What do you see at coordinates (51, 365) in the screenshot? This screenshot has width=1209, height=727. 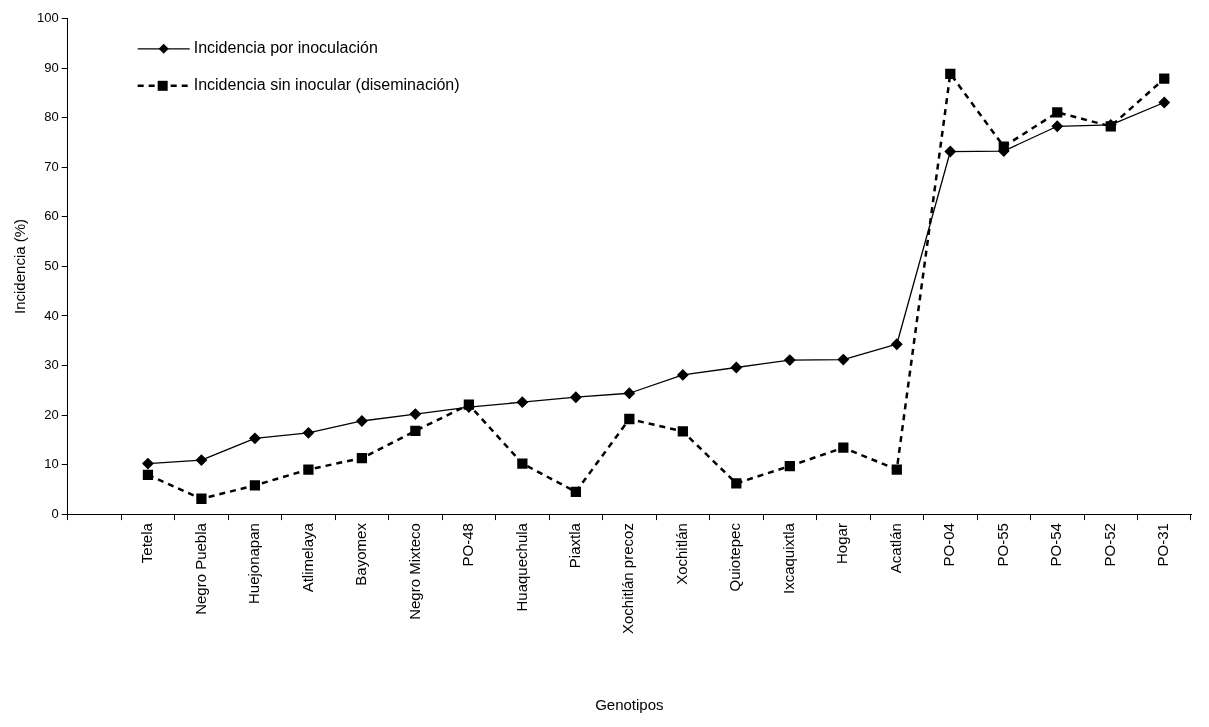 I see `y-tick-label: 30` at bounding box center [51, 365].